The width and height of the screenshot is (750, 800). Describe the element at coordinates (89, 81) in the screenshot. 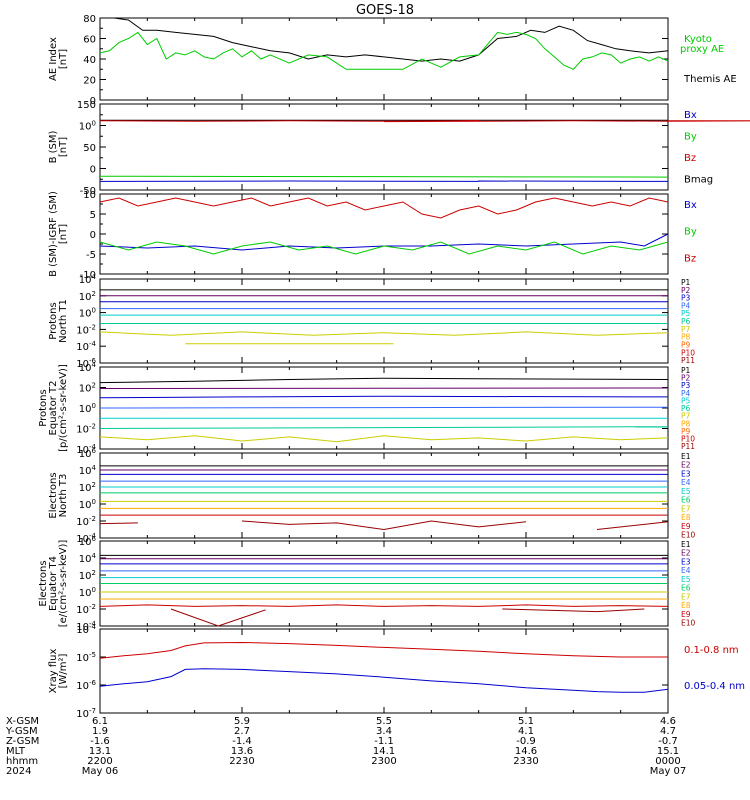

I see `y-tick-label: 20` at that location.